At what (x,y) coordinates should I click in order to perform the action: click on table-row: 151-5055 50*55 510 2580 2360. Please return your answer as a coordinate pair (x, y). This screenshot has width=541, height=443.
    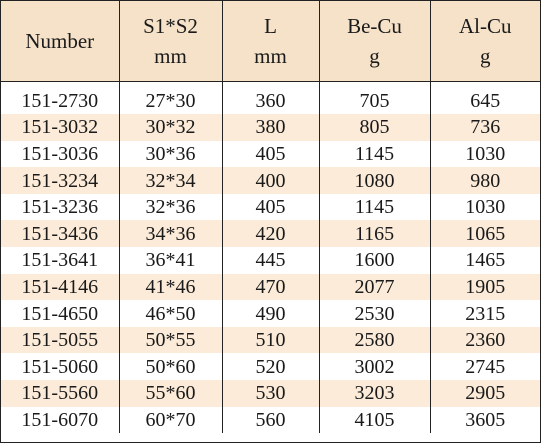
    Looking at the image, I should click on (270, 340).